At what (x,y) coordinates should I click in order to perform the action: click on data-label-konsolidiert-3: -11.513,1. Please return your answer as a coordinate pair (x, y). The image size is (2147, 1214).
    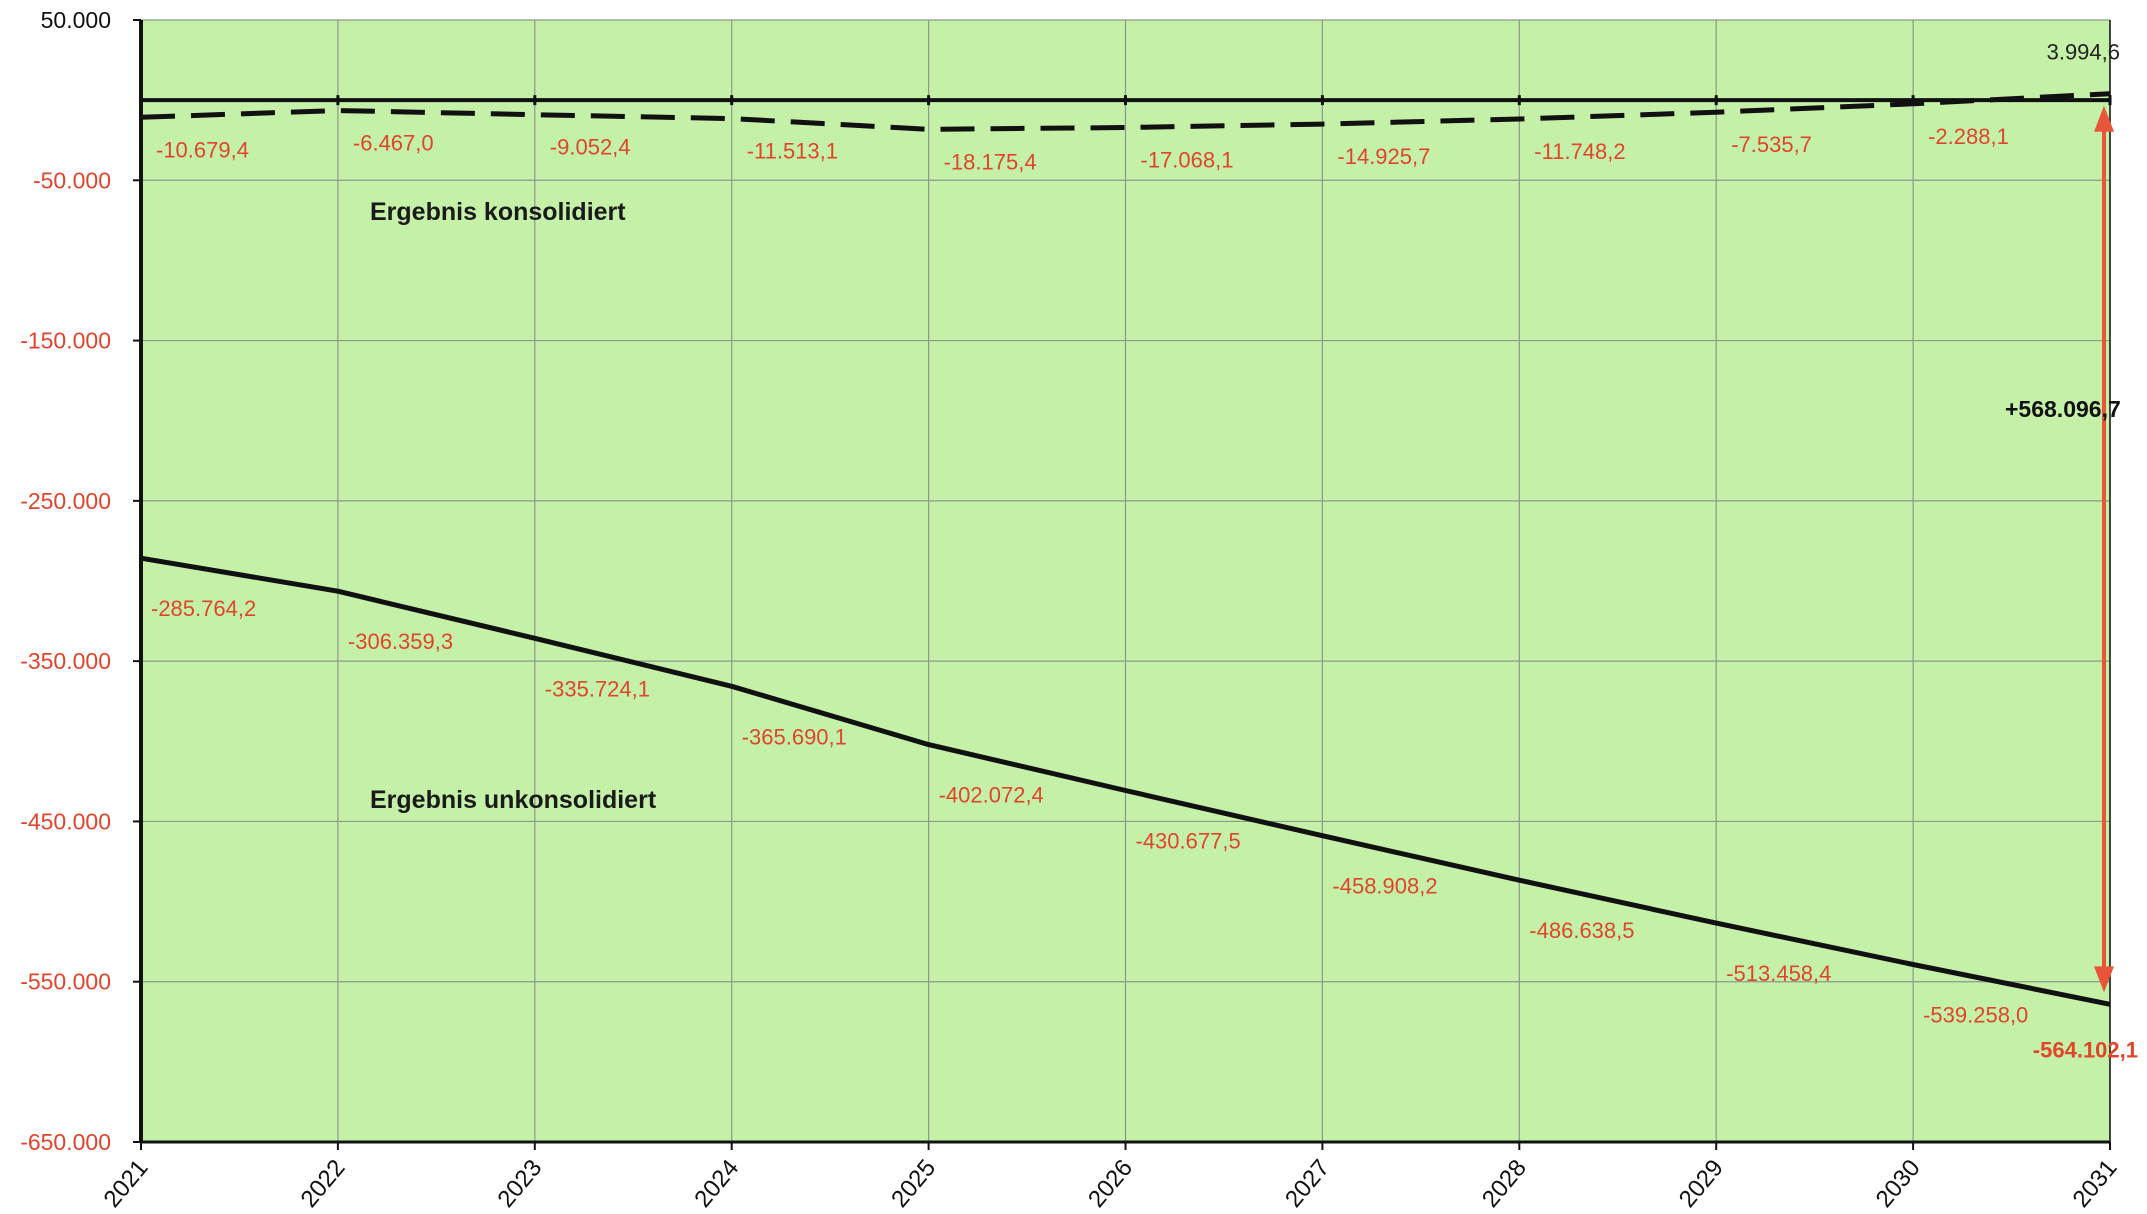
    Looking at the image, I should click on (792, 151).